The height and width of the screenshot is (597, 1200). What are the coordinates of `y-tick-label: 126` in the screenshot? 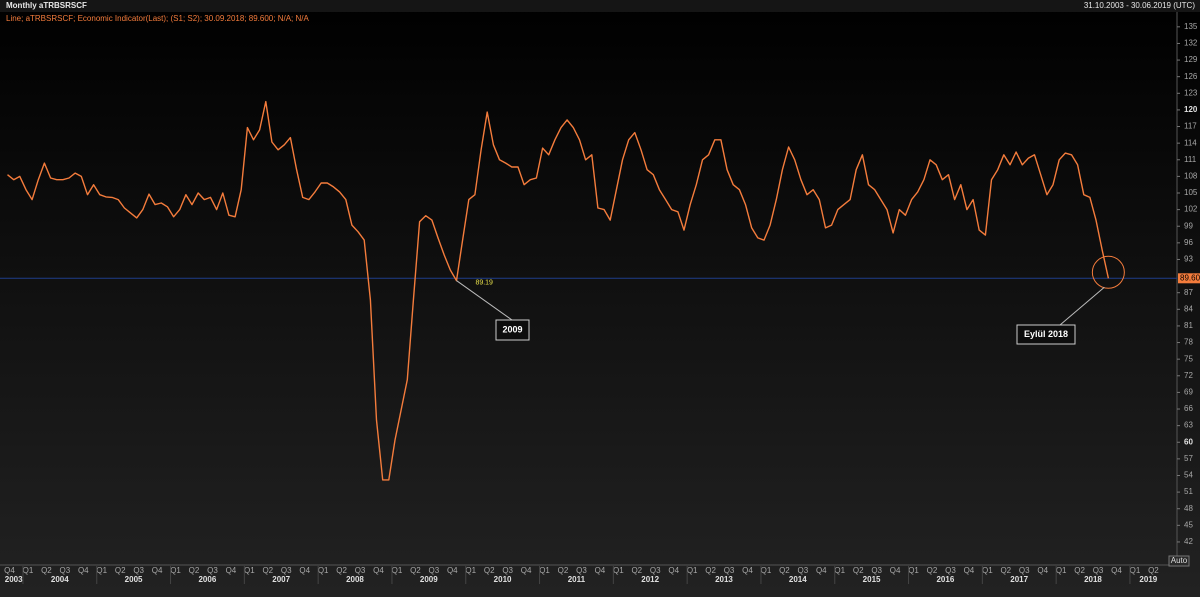 It's located at (1191, 76).